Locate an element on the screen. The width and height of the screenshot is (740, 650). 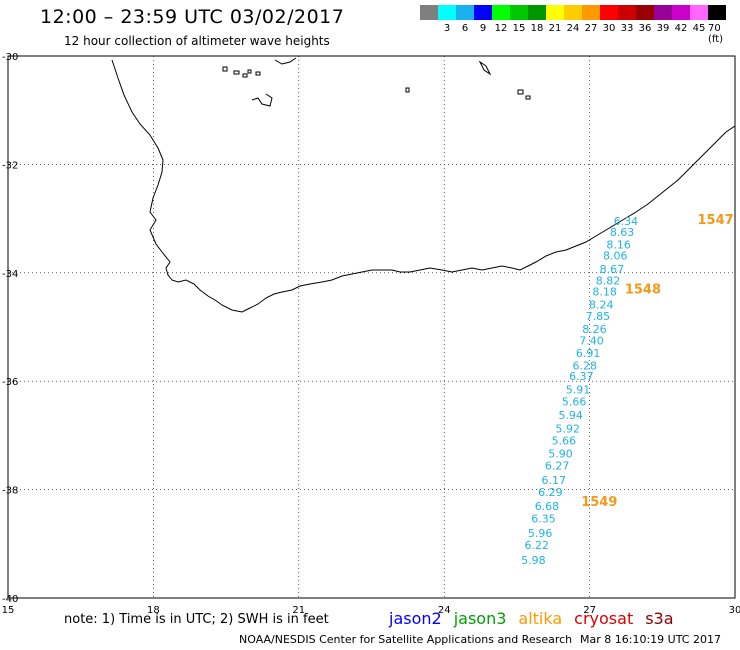
legend-label: 12 is located at coordinates (501, 28).